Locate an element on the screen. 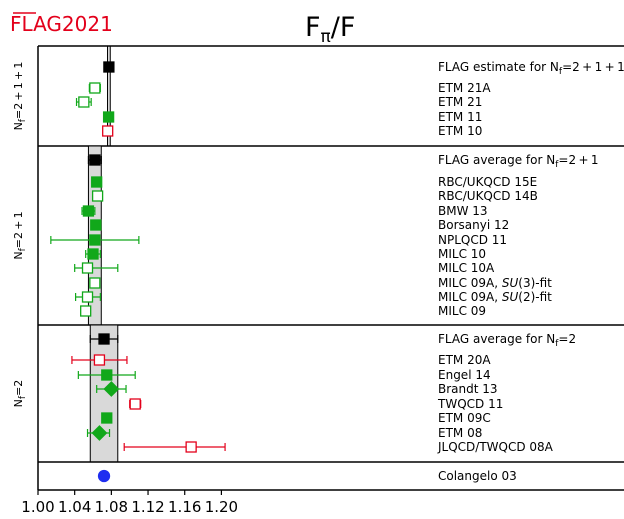 Image resolution: width=624 pixels, height=519 pixels. x-tick-label: 1.04 is located at coordinates (74, 507).